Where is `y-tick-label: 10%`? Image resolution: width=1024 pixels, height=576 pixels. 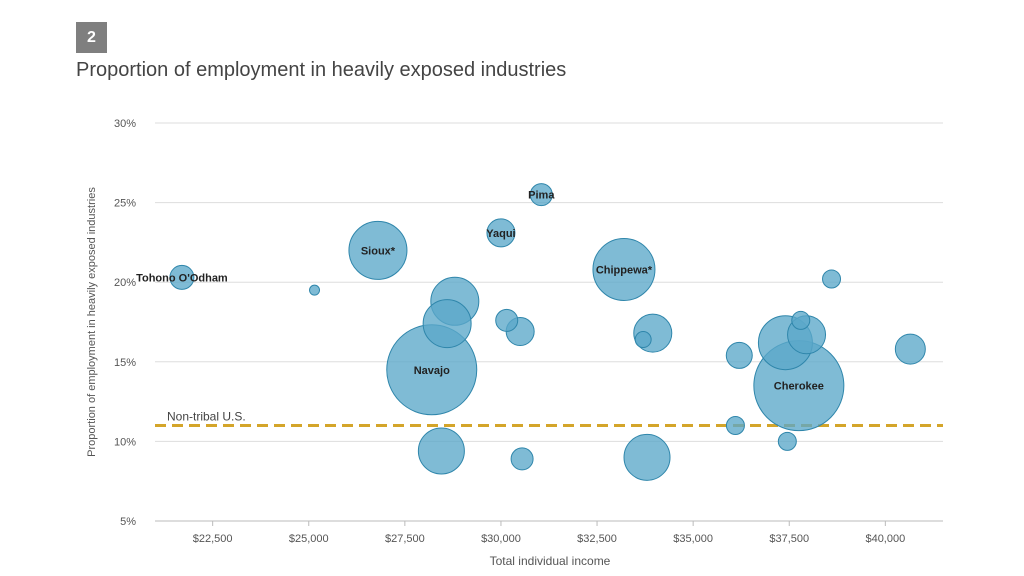 y-tick-label: 10% is located at coordinates (125, 442).